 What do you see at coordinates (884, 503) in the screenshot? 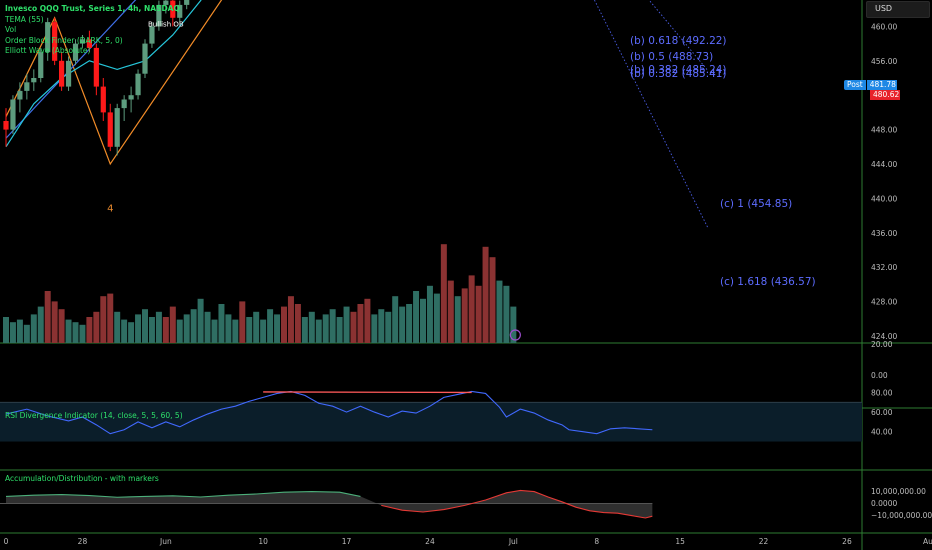
I see `ad-axis-label: 0.0000` at bounding box center [884, 503].